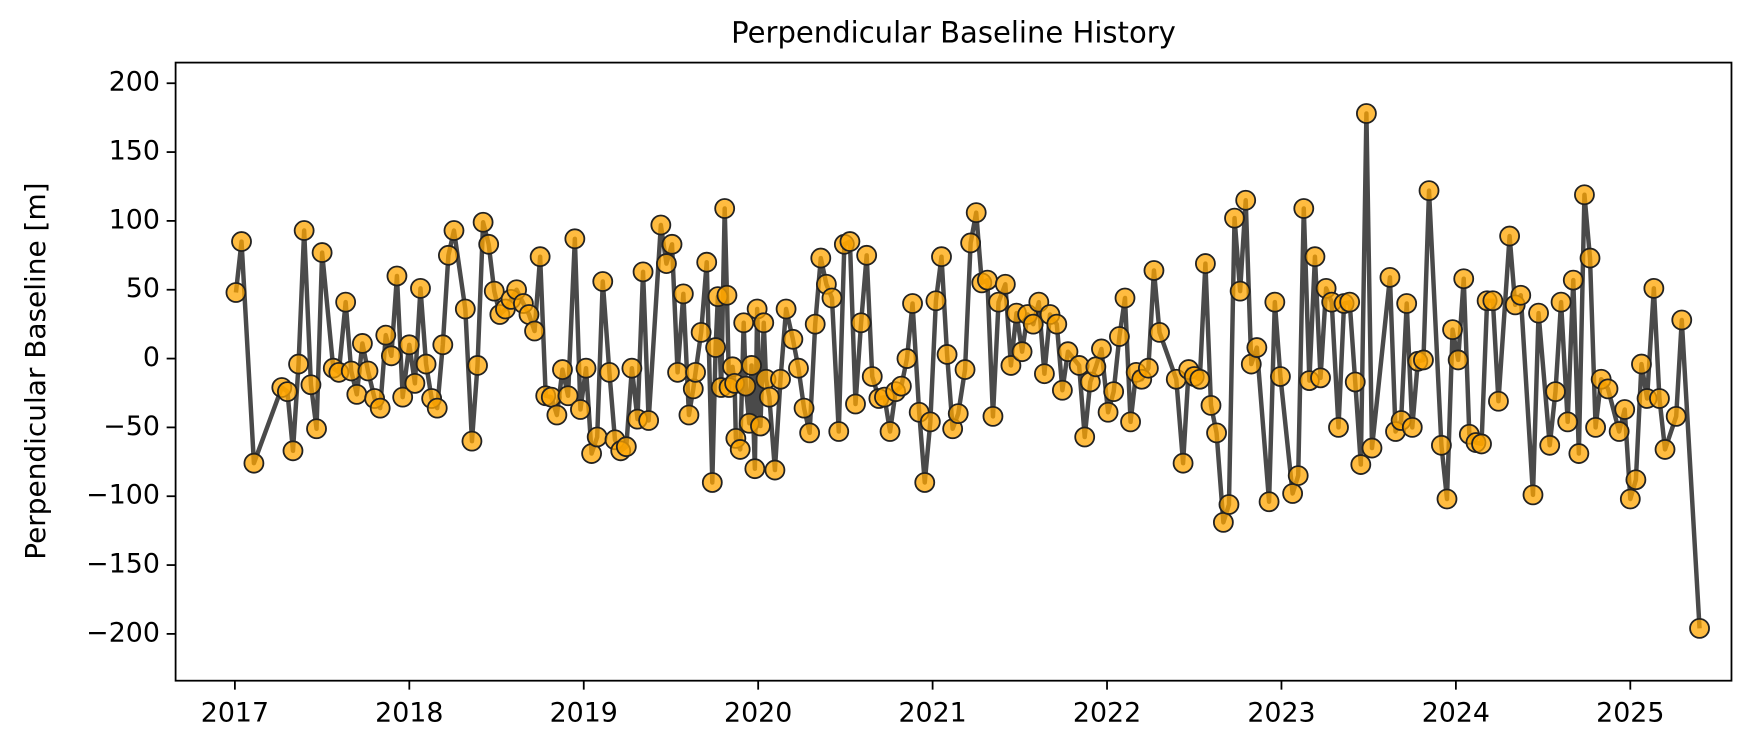  I want to click on x-tick-label: 2021, so click(932, 713).